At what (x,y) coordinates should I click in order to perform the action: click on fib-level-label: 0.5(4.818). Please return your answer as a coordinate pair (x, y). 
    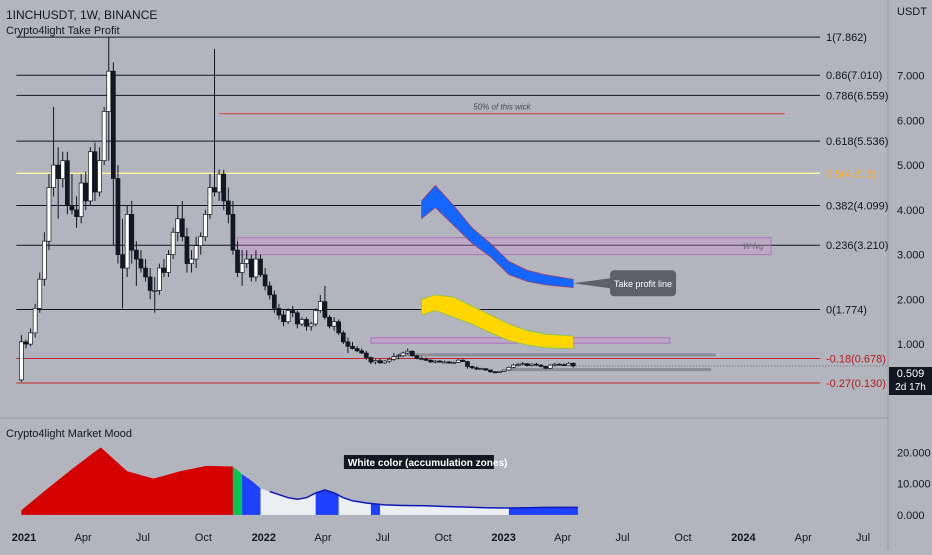
    Looking at the image, I should click on (851, 174).